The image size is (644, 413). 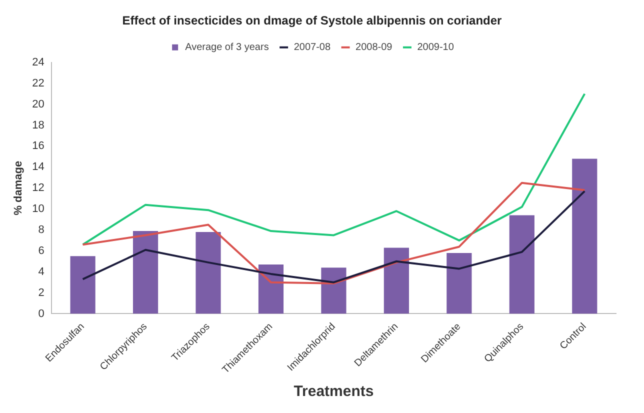 I want to click on y-tick-label: 6, so click(x=41, y=250).